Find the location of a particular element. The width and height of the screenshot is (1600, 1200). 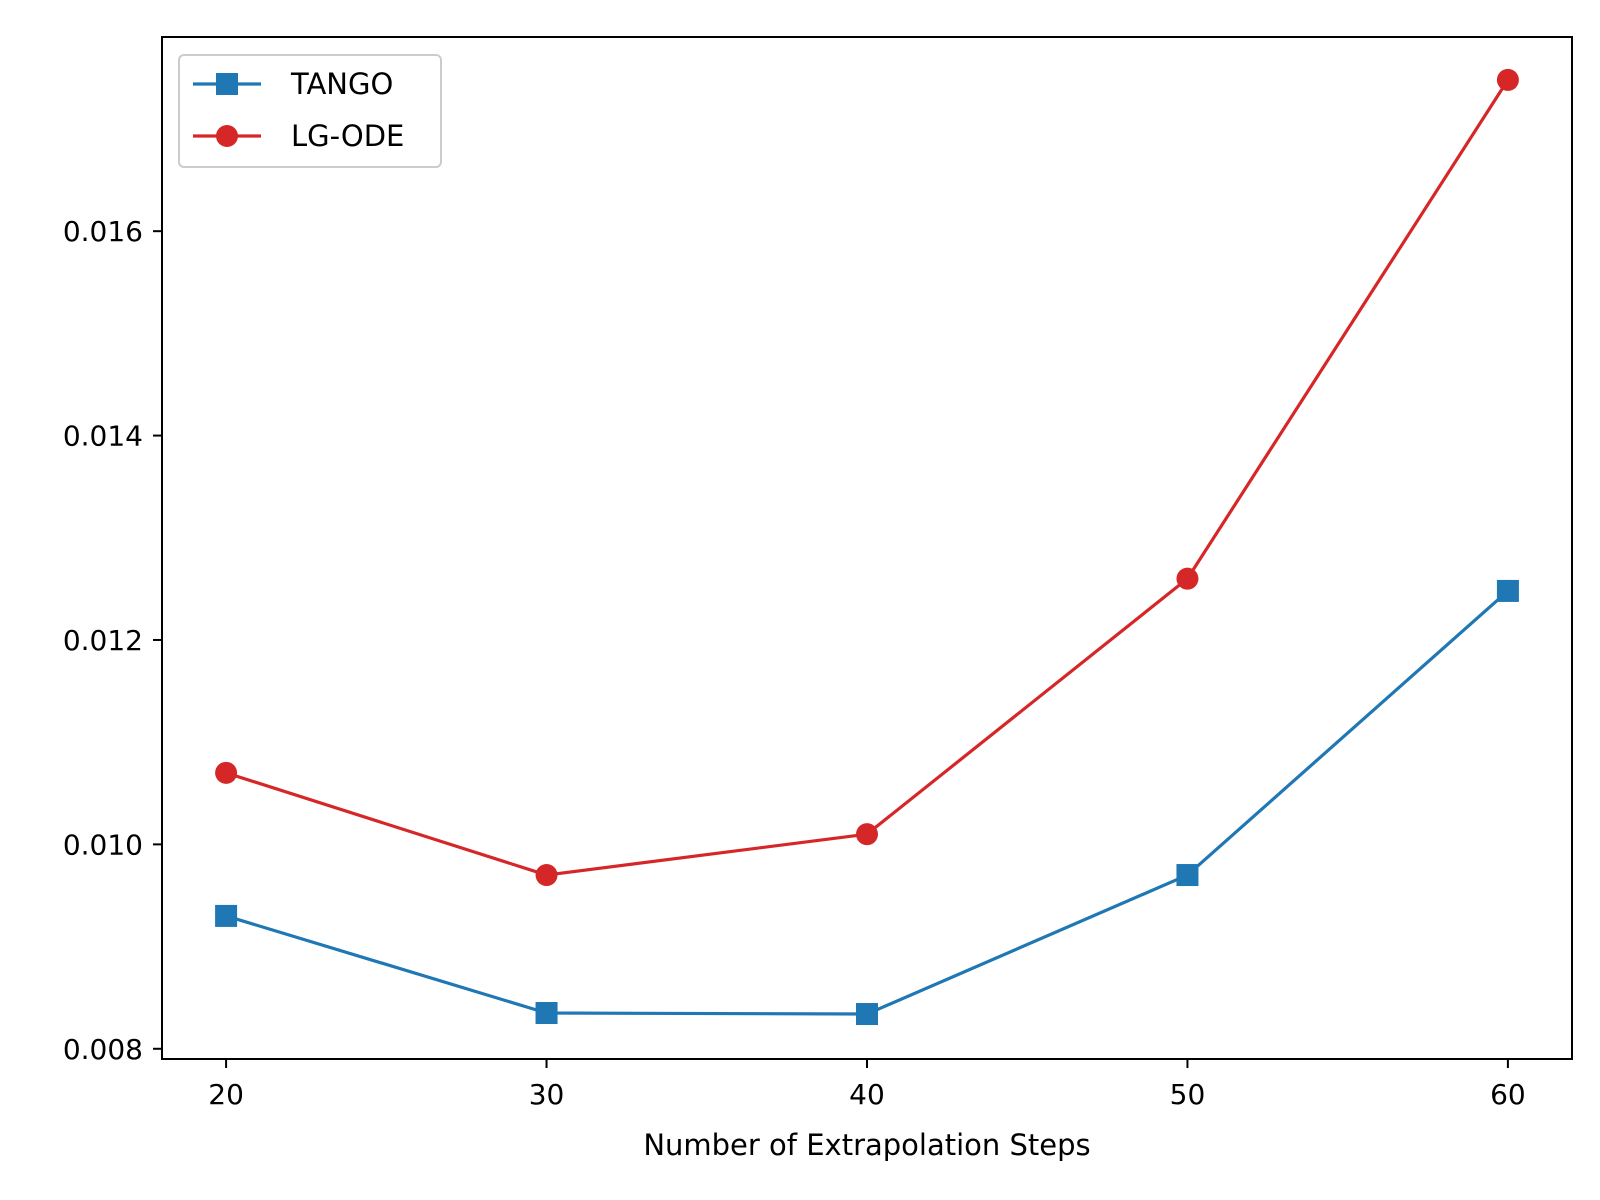

y-tick-label: 0.016 is located at coordinates (103, 231).